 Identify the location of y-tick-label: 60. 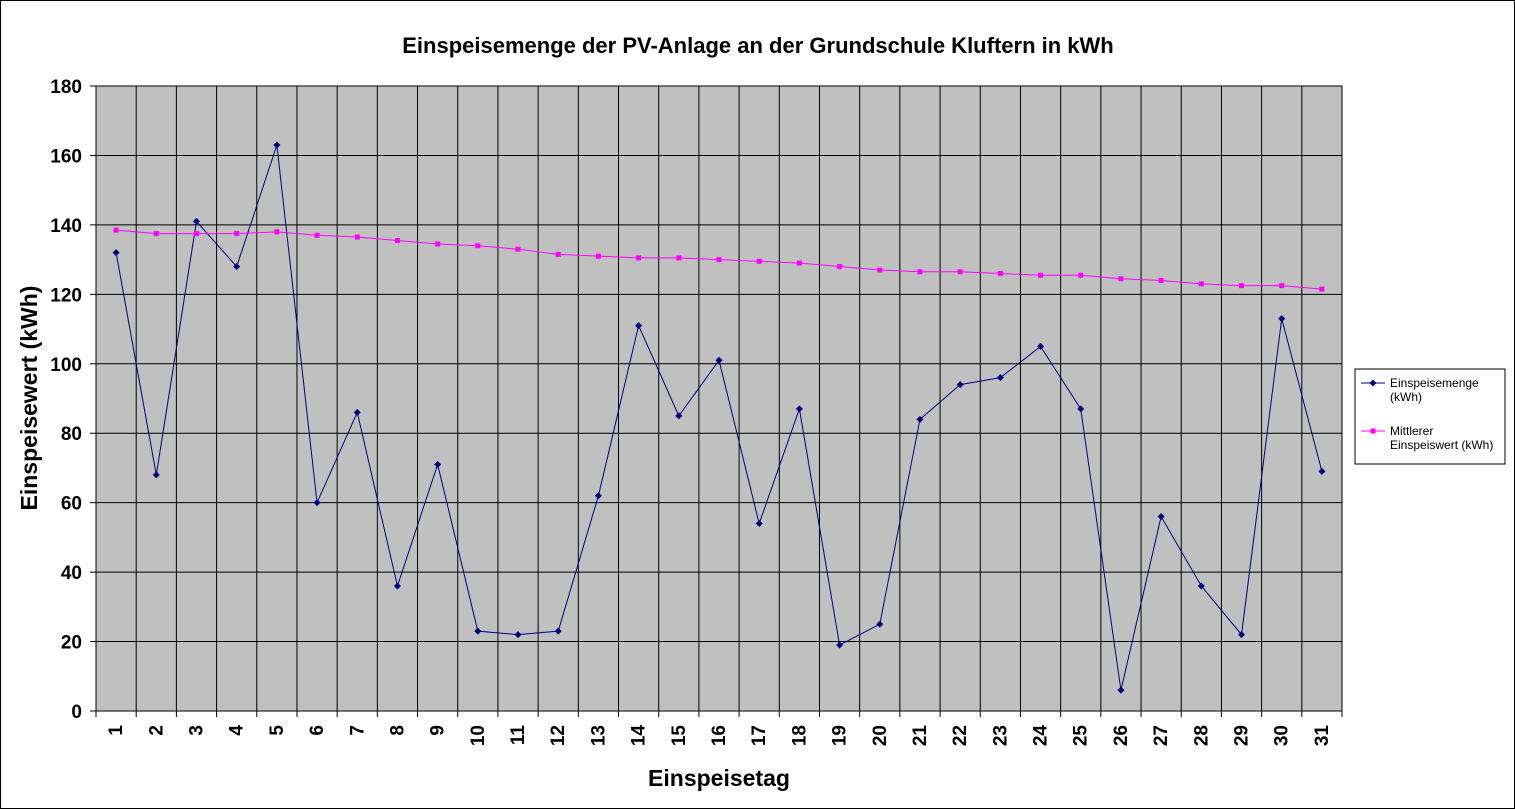
(71, 504).